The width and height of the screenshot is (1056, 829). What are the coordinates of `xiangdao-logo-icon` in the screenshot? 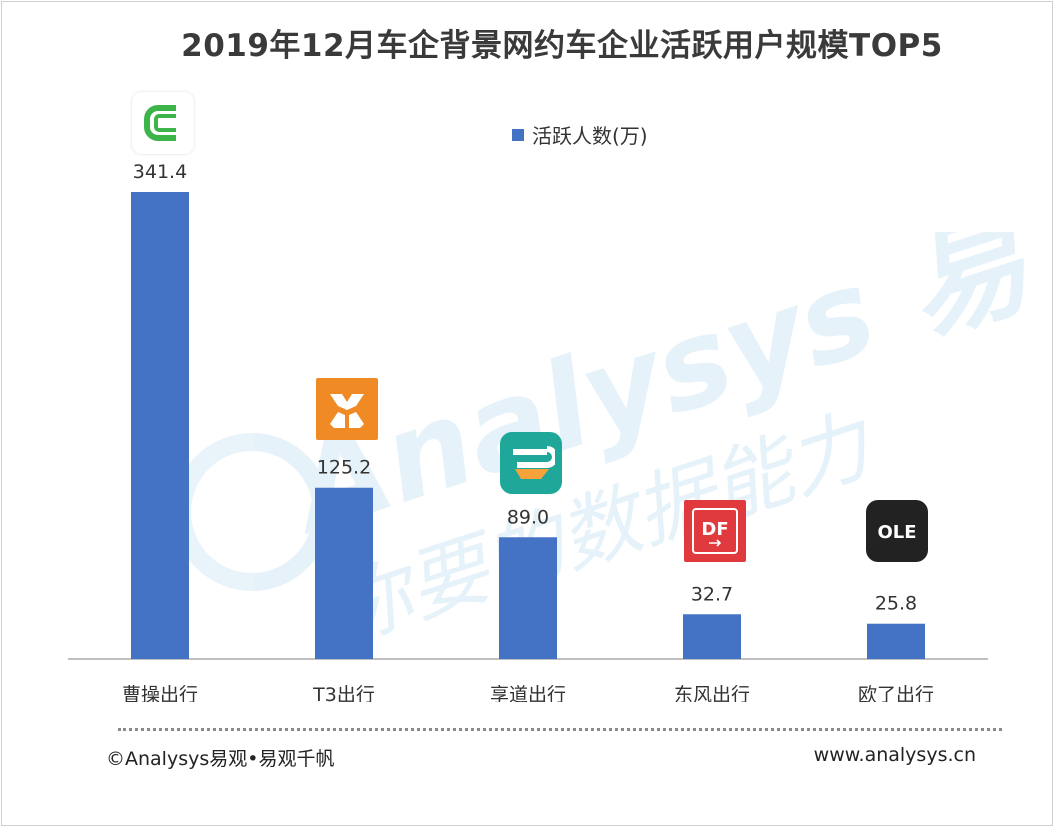 It's located at (531, 463).